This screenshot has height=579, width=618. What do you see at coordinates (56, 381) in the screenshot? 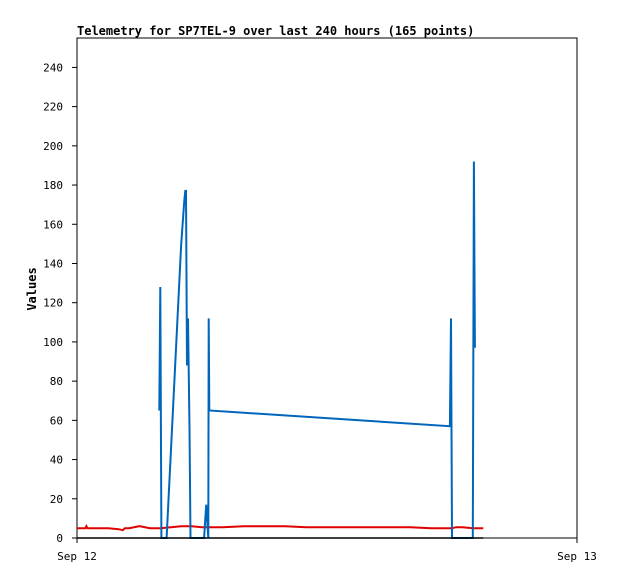
I see `y-tick-label: 80` at bounding box center [56, 381].